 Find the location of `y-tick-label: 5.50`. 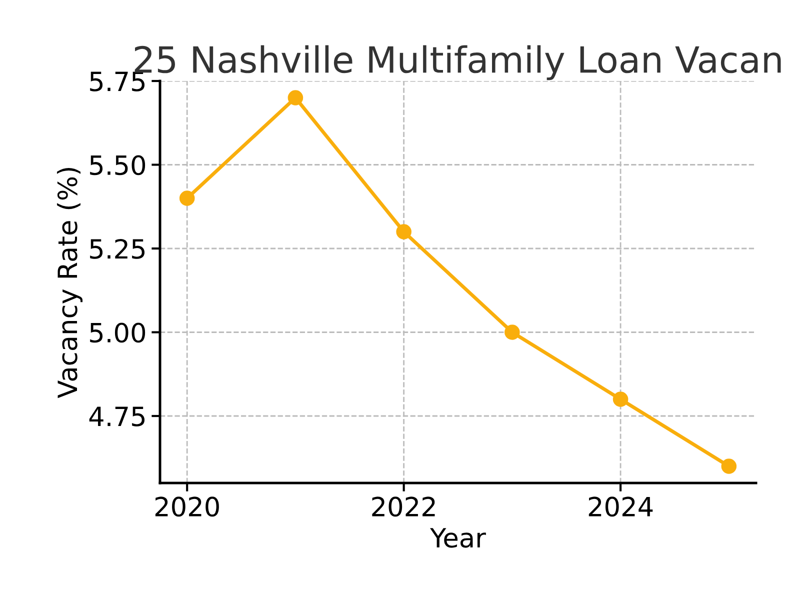

y-tick-label: 5.50 is located at coordinates (118, 165).